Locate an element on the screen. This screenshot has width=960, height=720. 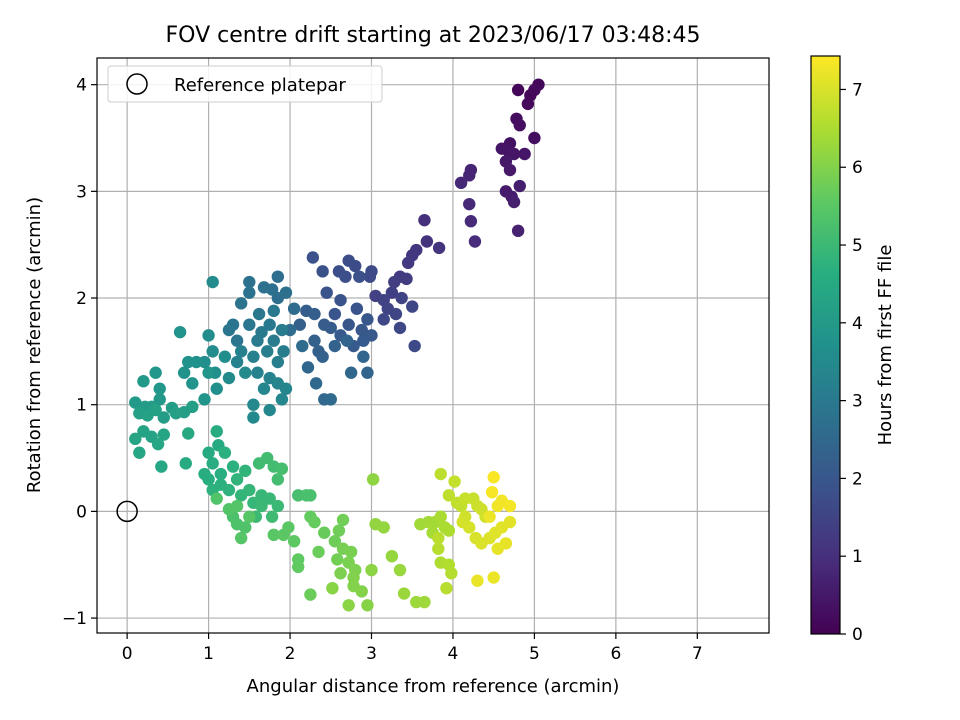
y-axis-ticks: −1 0 1 2 3 4 is located at coordinates (79, 352).